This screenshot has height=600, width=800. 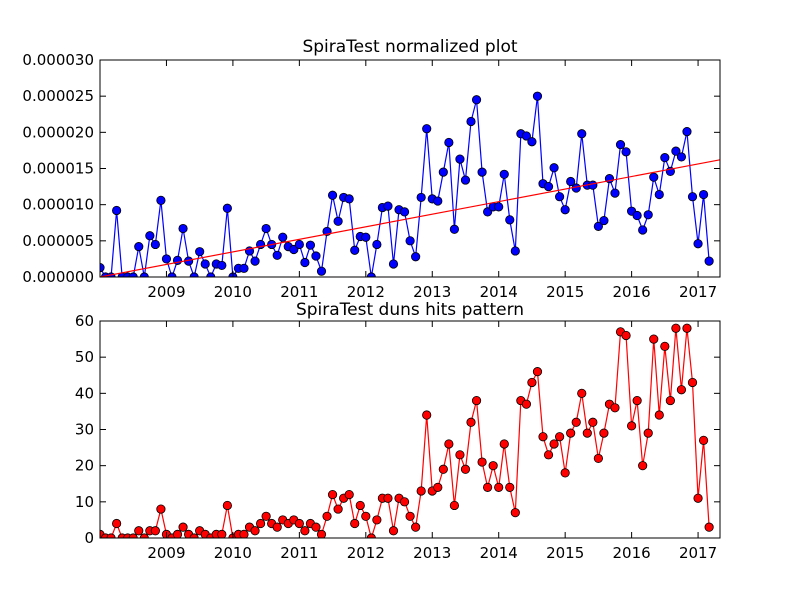 I want to click on y-tick-label: 10, so click(x=84, y=502).